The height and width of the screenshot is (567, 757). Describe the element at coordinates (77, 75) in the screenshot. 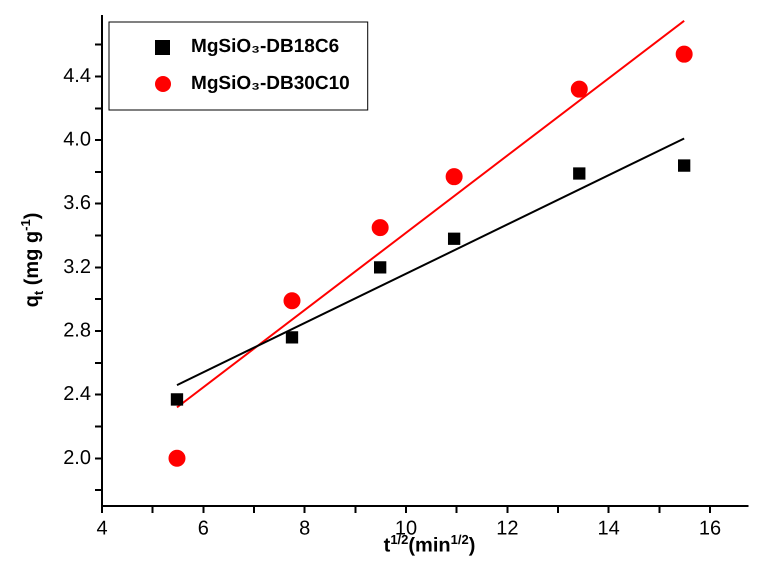

I see `y-tick-label: 4.4` at that location.